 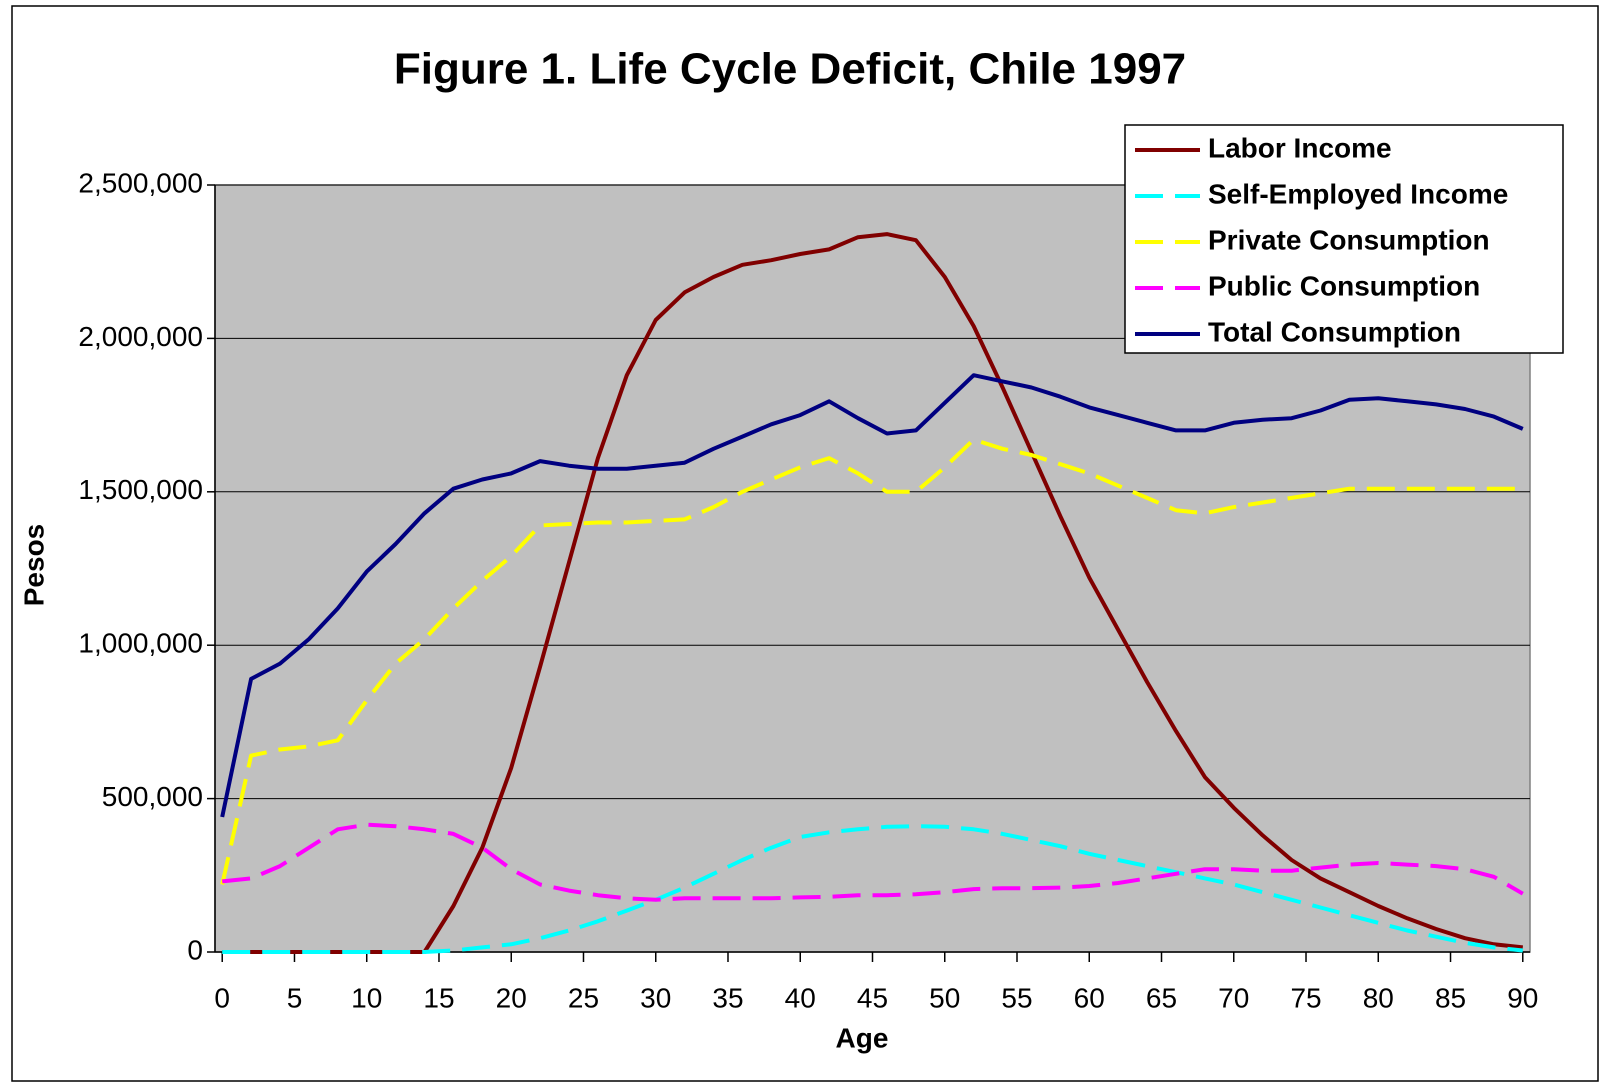 What do you see at coordinates (140, 336) in the screenshot?
I see `y-tick-label: 2,000,000` at bounding box center [140, 336].